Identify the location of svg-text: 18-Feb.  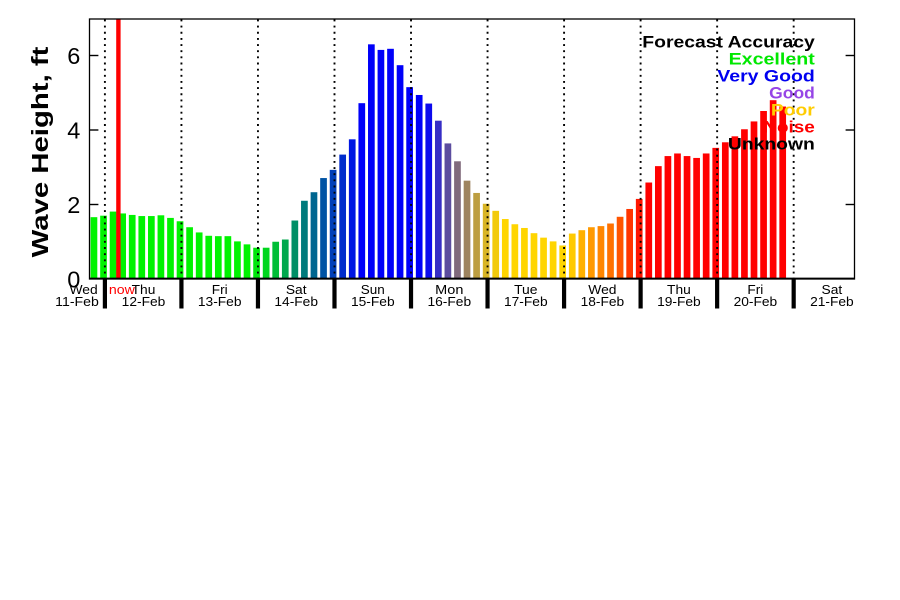
(603, 302).